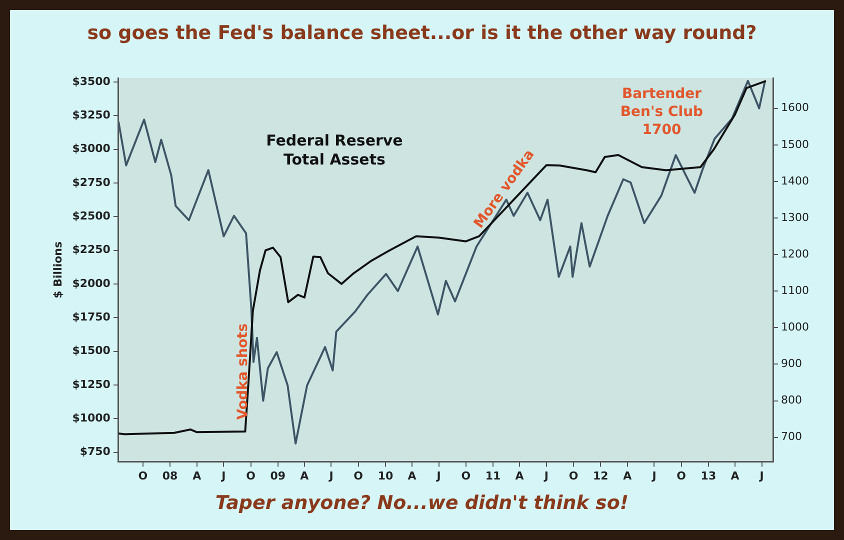 Image resolution: width=844 pixels, height=540 pixels. Describe the element at coordinates (795, 107) in the screenshot. I see `y2-tick-label: 1600` at that location.